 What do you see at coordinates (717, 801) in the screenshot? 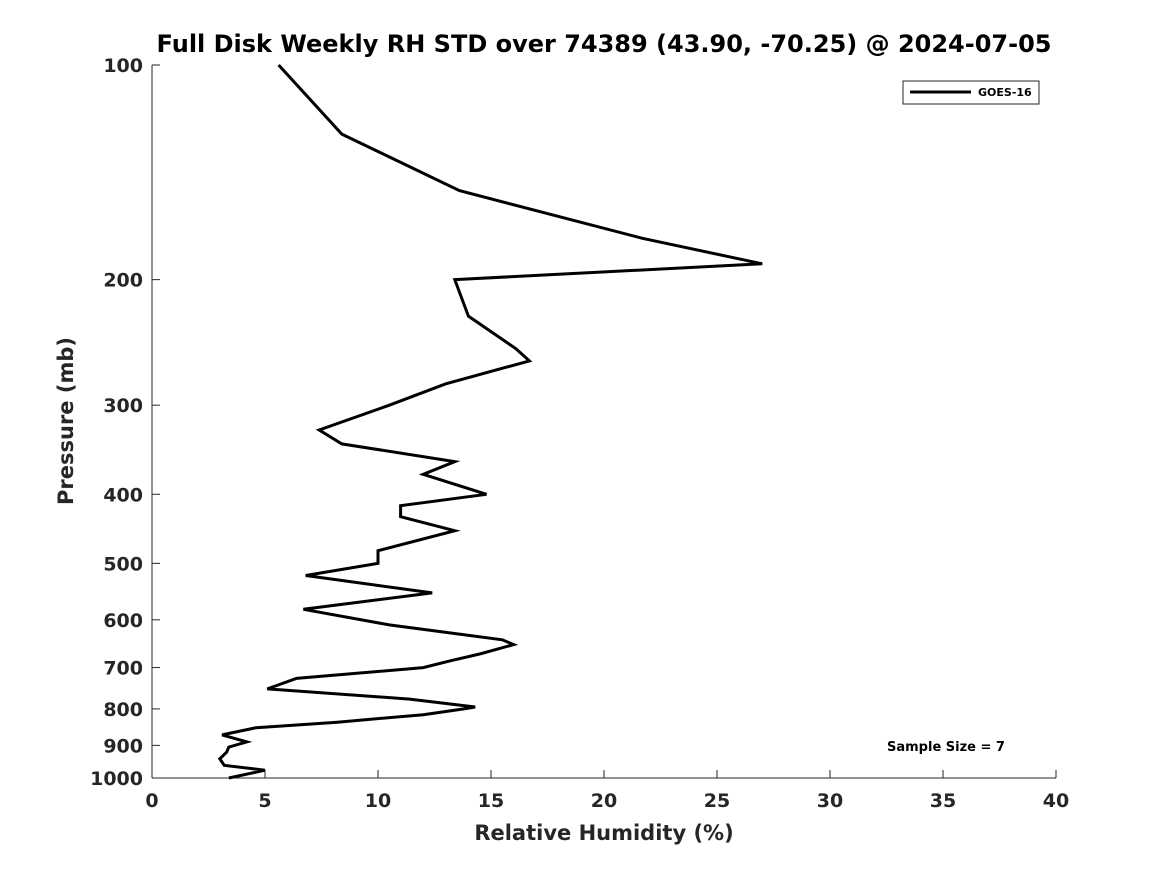
I see `x-tick-label: 25` at bounding box center [717, 801].